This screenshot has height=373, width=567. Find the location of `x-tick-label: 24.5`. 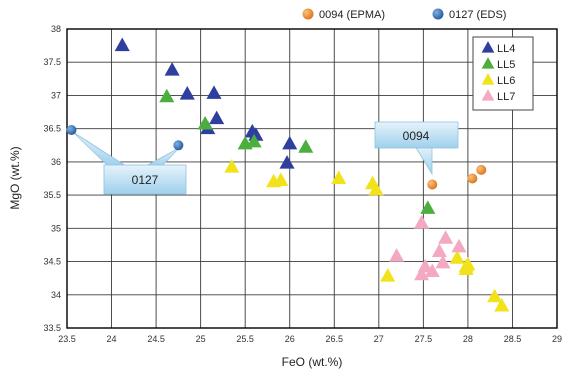

x-tick-label: 24.5 is located at coordinates (156, 339).